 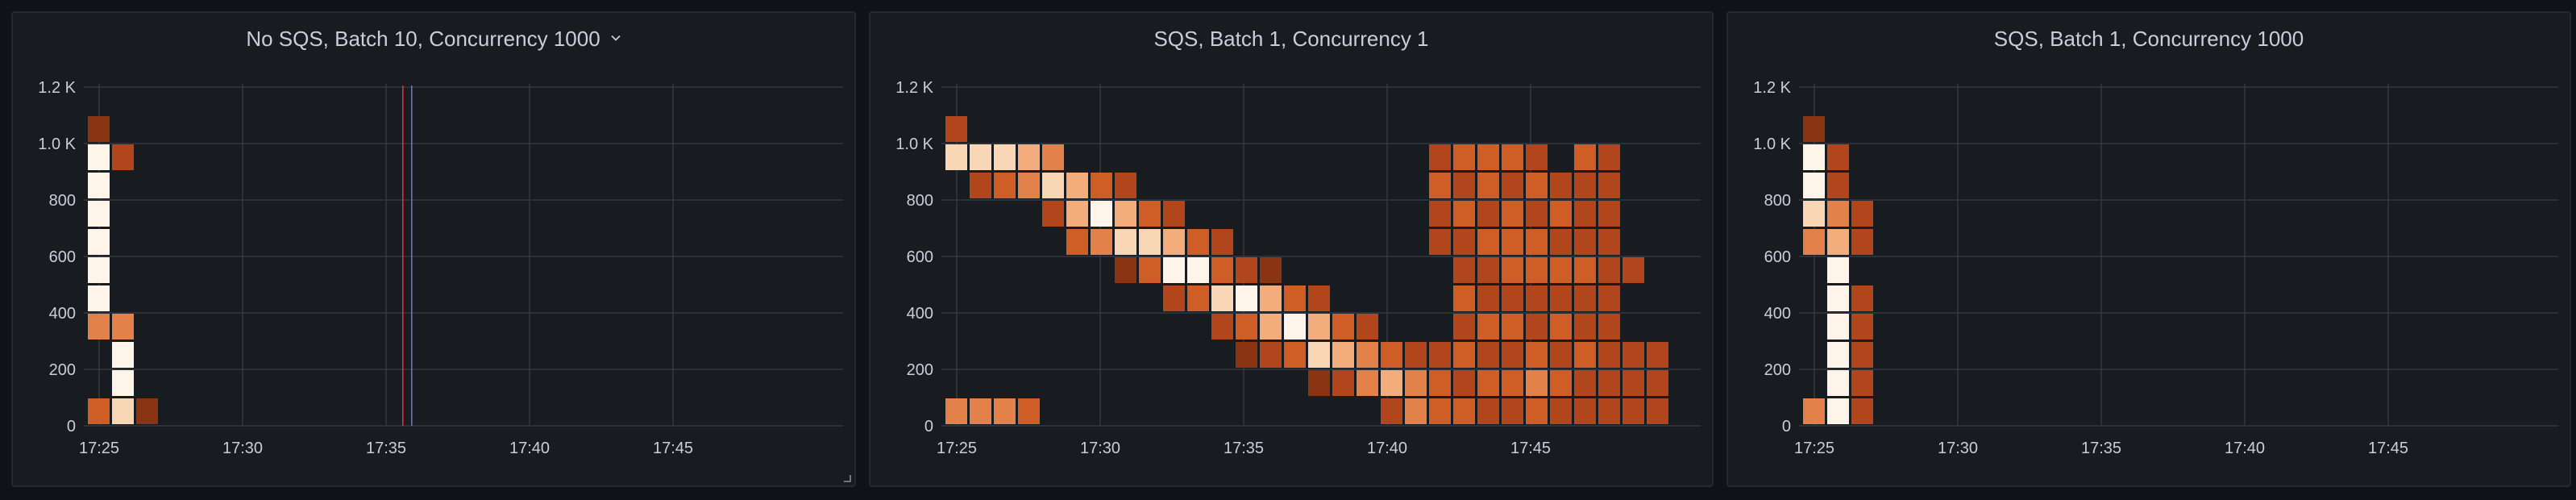 I want to click on resize-handle-icon, so click(x=846, y=477).